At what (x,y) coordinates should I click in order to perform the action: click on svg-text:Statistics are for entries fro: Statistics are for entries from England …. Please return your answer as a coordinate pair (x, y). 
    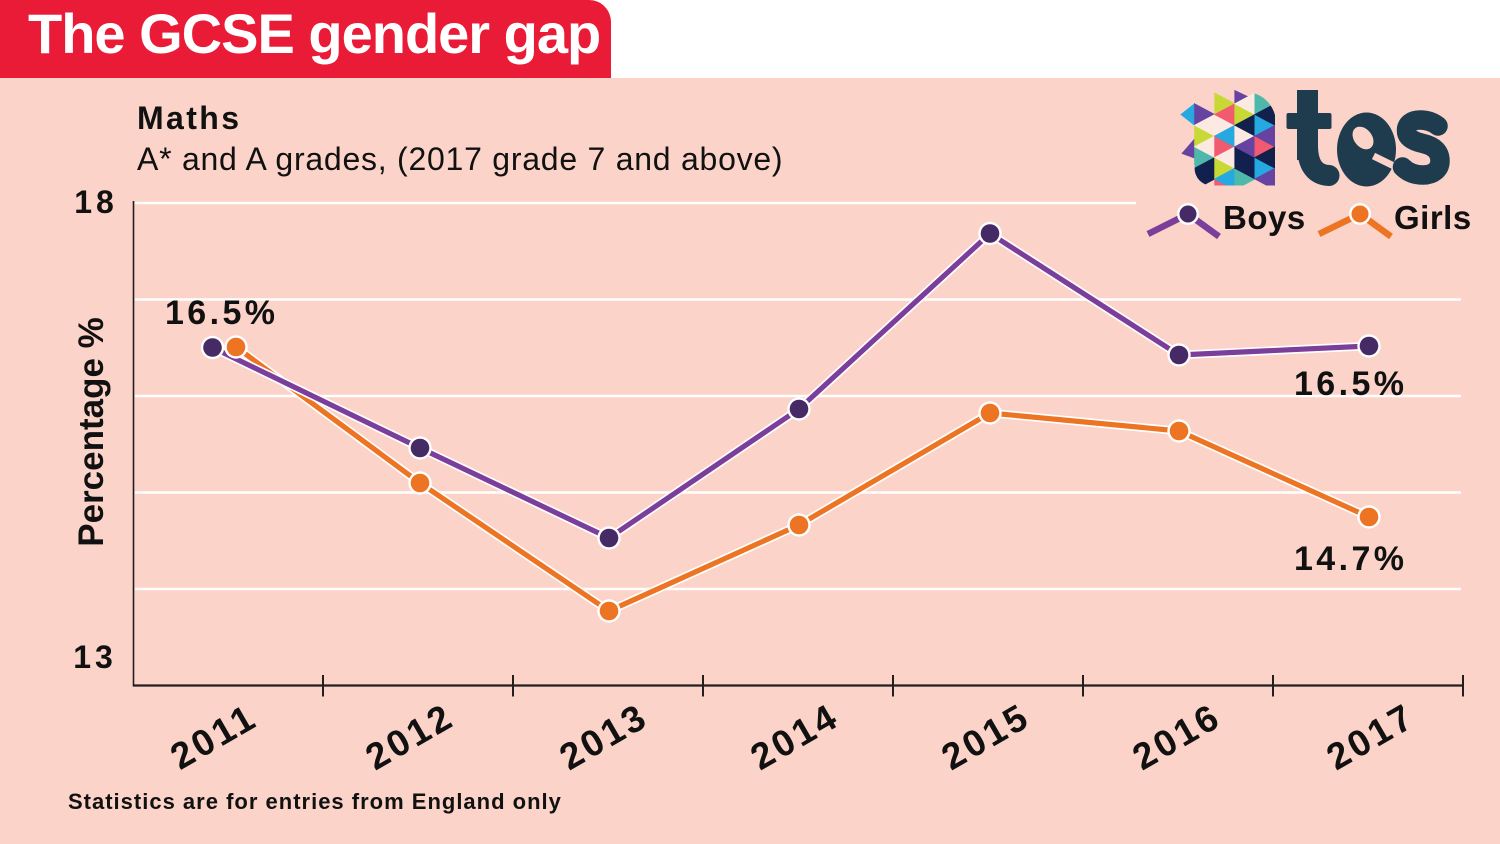
    Looking at the image, I should click on (315, 801).